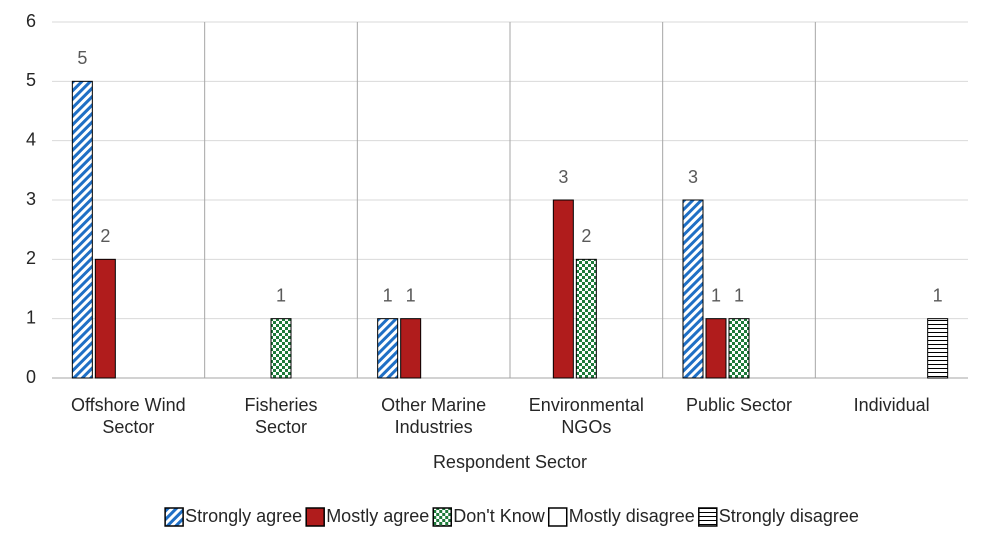 The image size is (1008, 540). Describe the element at coordinates (632, 516) in the screenshot. I see `legend-label: Mostly disagree` at that location.